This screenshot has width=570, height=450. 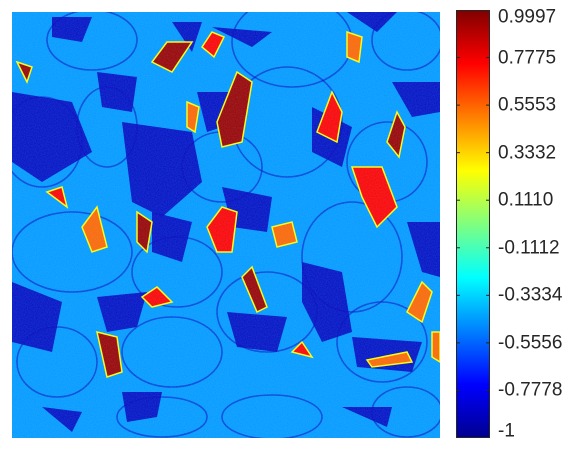 What do you see at coordinates (506, 431) in the screenshot?
I see `colorbar-tick-label: -1` at bounding box center [506, 431].